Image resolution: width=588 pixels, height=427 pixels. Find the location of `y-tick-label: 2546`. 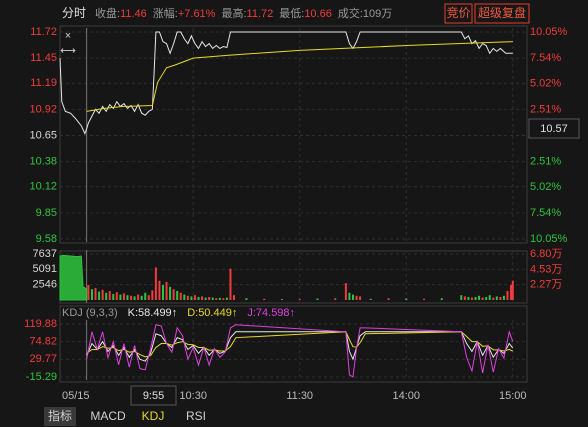

y-tick-label: 2546 is located at coordinates (45, 285).